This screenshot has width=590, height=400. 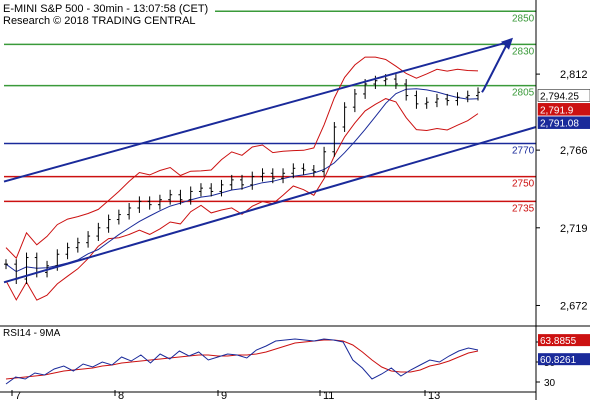 What do you see at coordinates (32, 333) in the screenshot?
I see `rsi-label: RSI14 - 9MA` at bounding box center [32, 333].